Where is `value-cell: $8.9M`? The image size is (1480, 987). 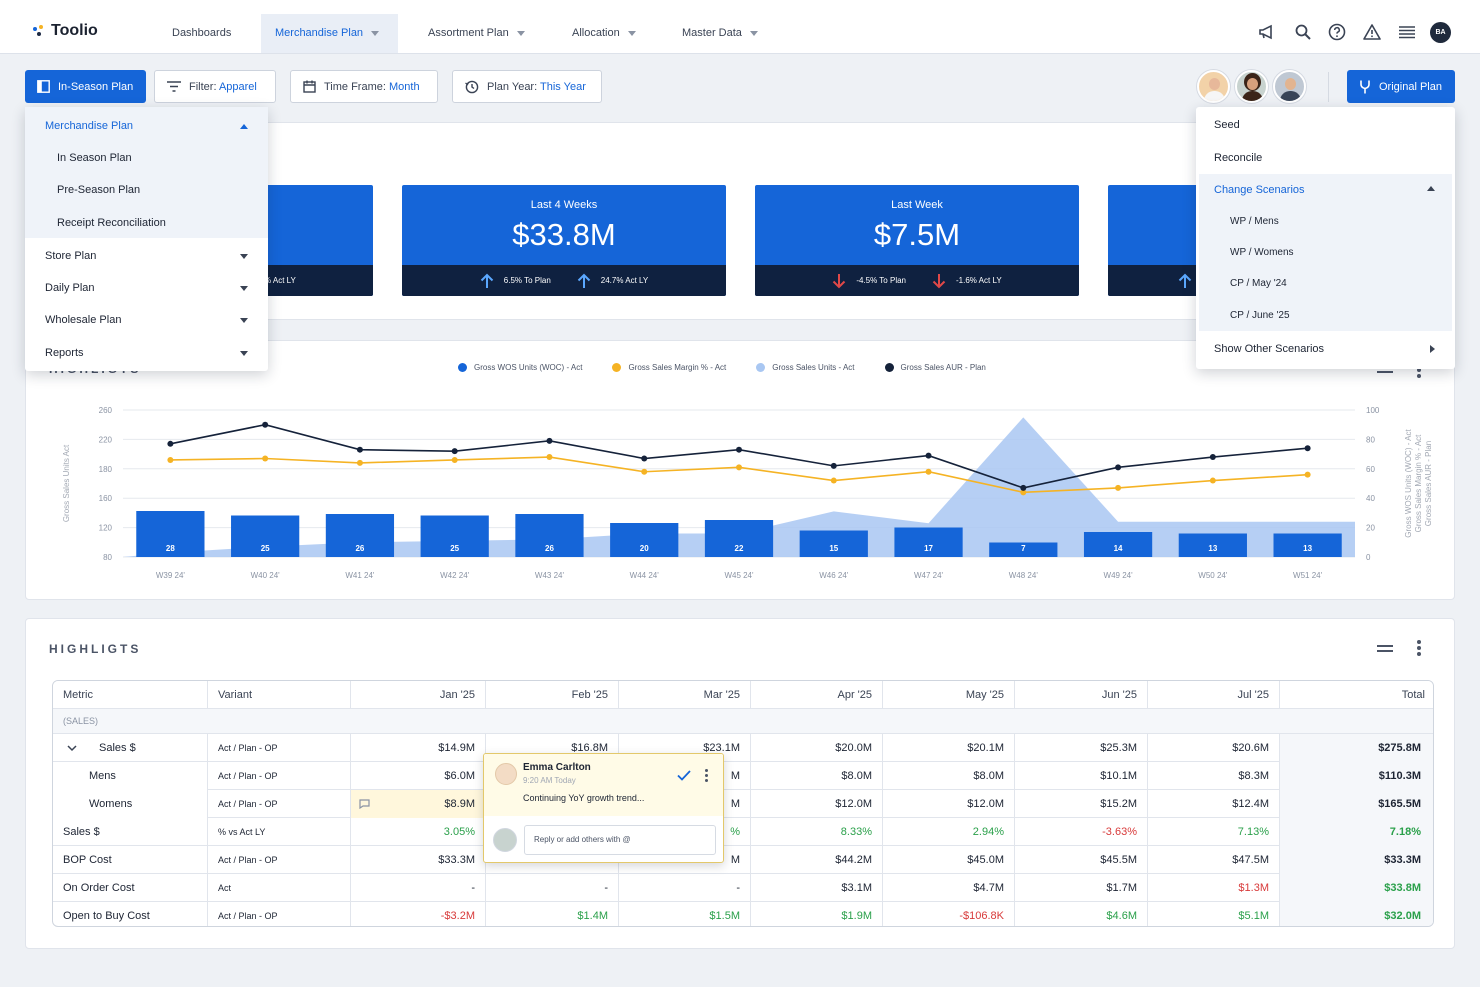
value-cell: $8.9M is located at coordinates (417, 804).